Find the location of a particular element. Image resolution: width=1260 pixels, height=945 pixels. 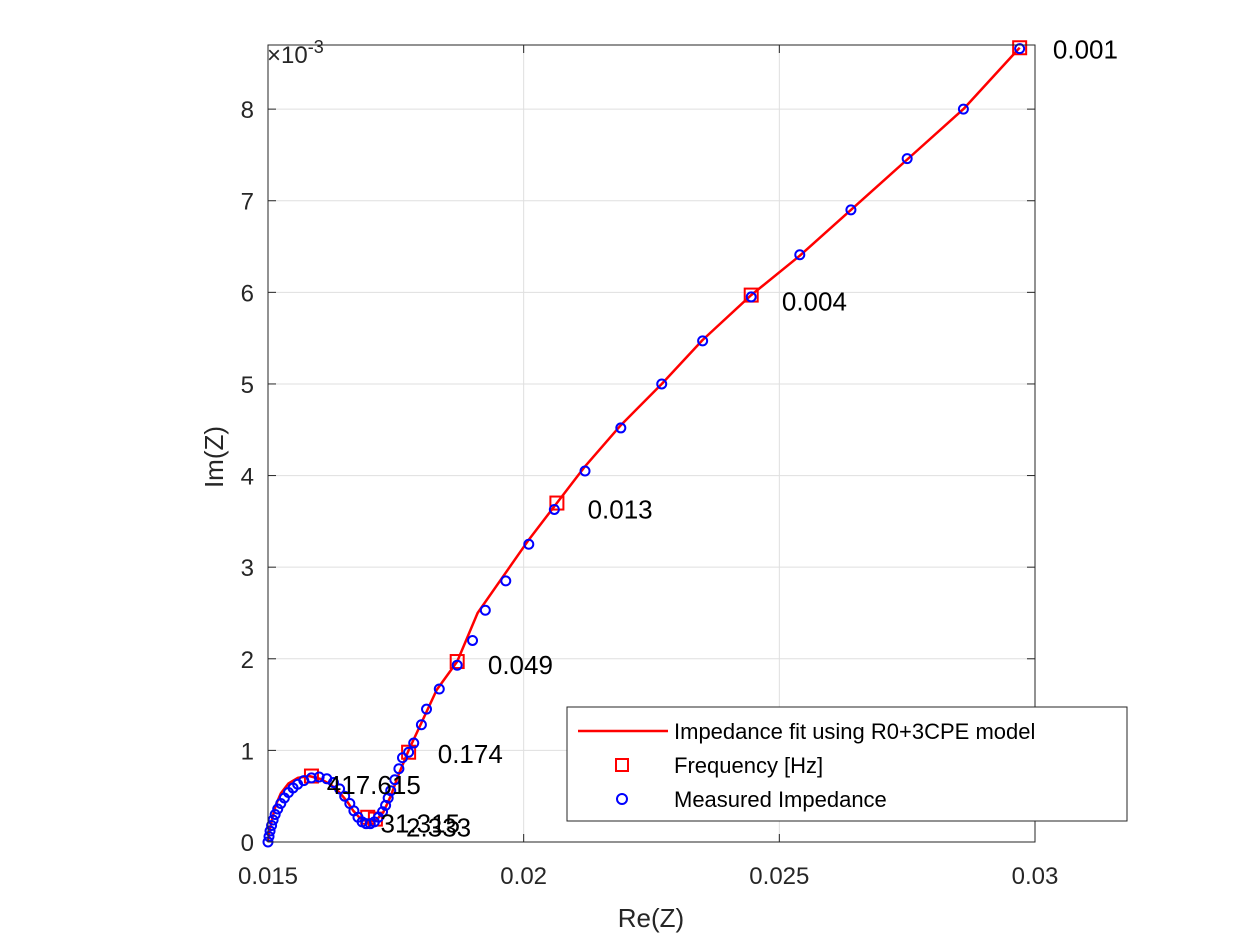

y-tick-label: 7 is located at coordinates (247, 202).